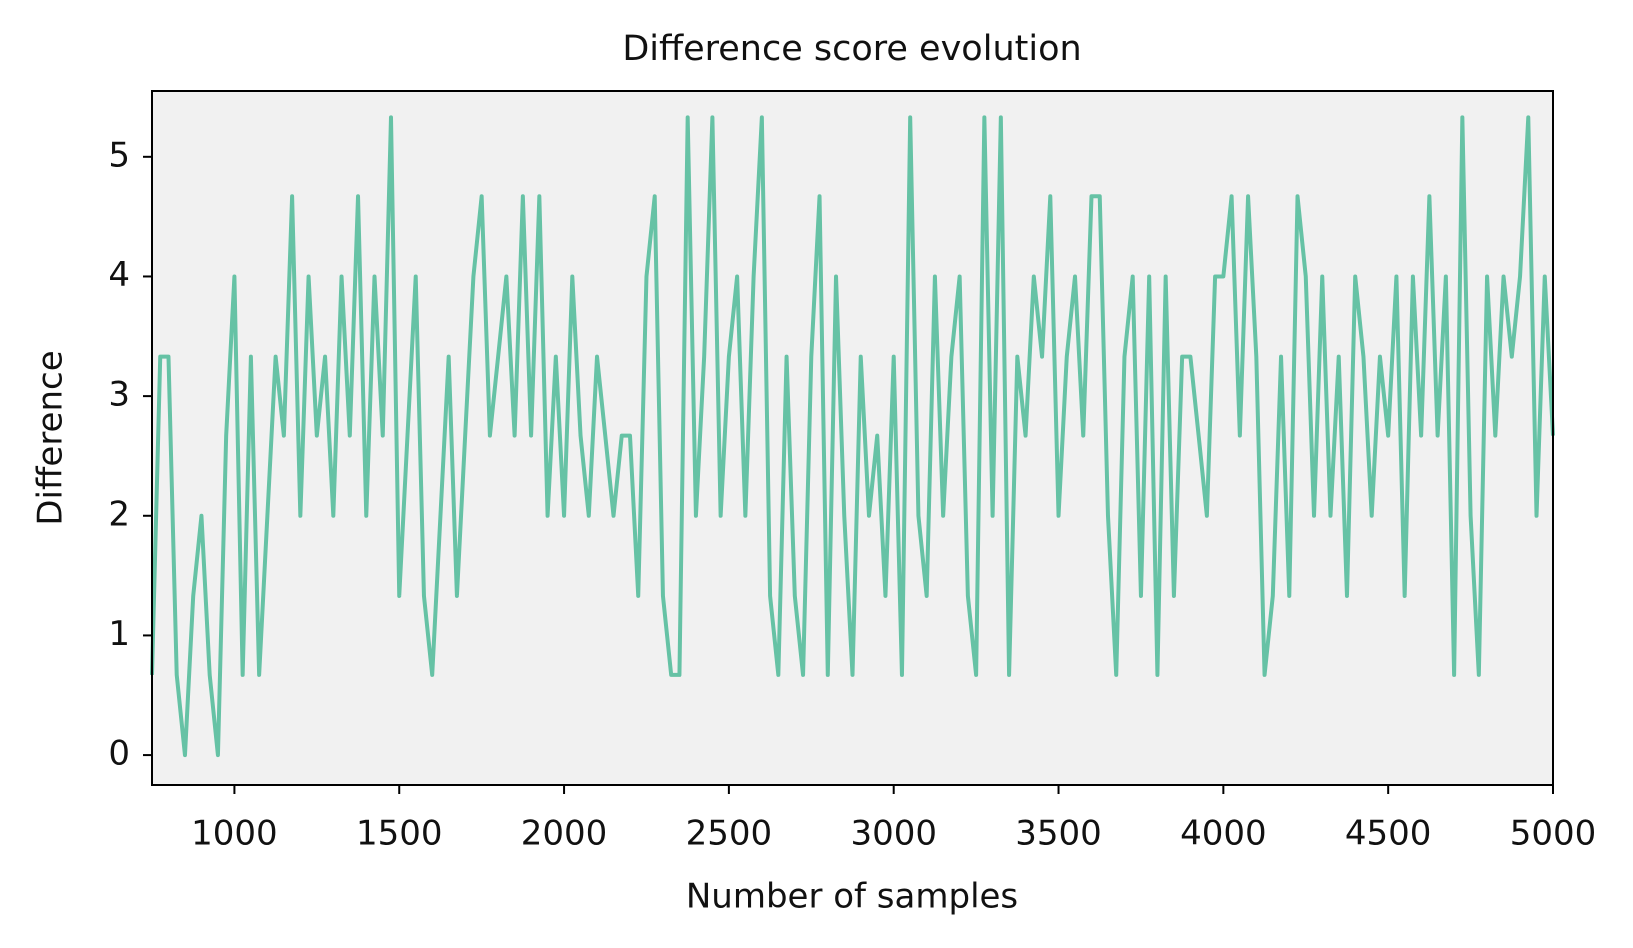  I want to click on x-tick-label: 2500, so click(729, 834).